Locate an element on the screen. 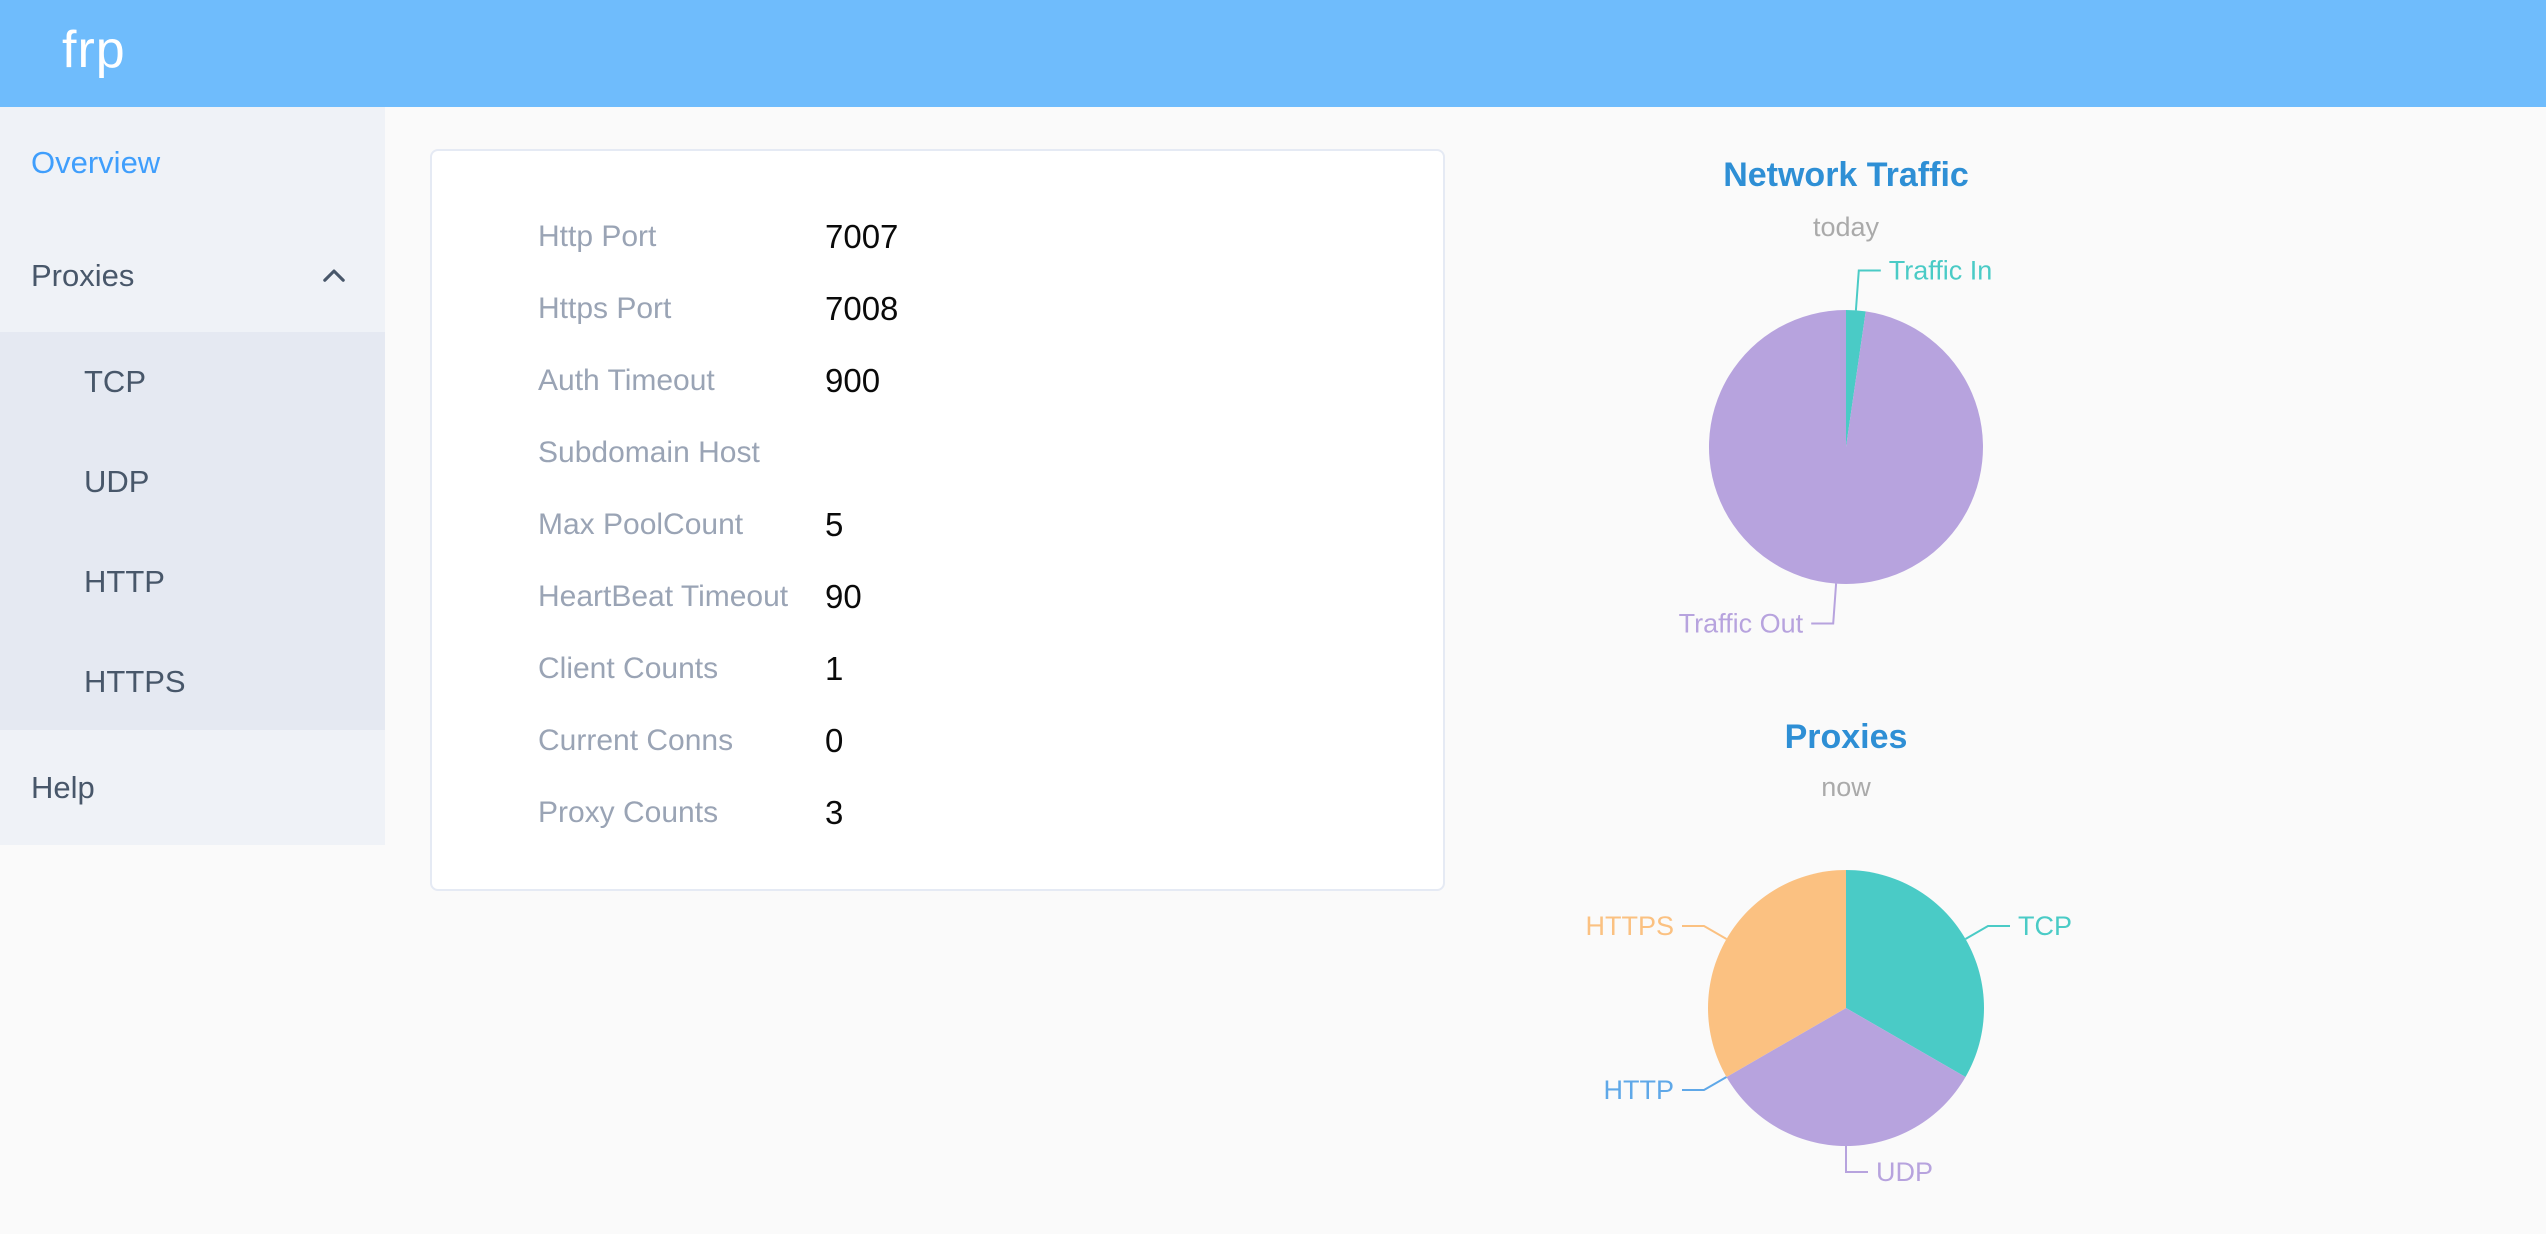  sidebar-item-tcp: TCP is located at coordinates (192, 382).